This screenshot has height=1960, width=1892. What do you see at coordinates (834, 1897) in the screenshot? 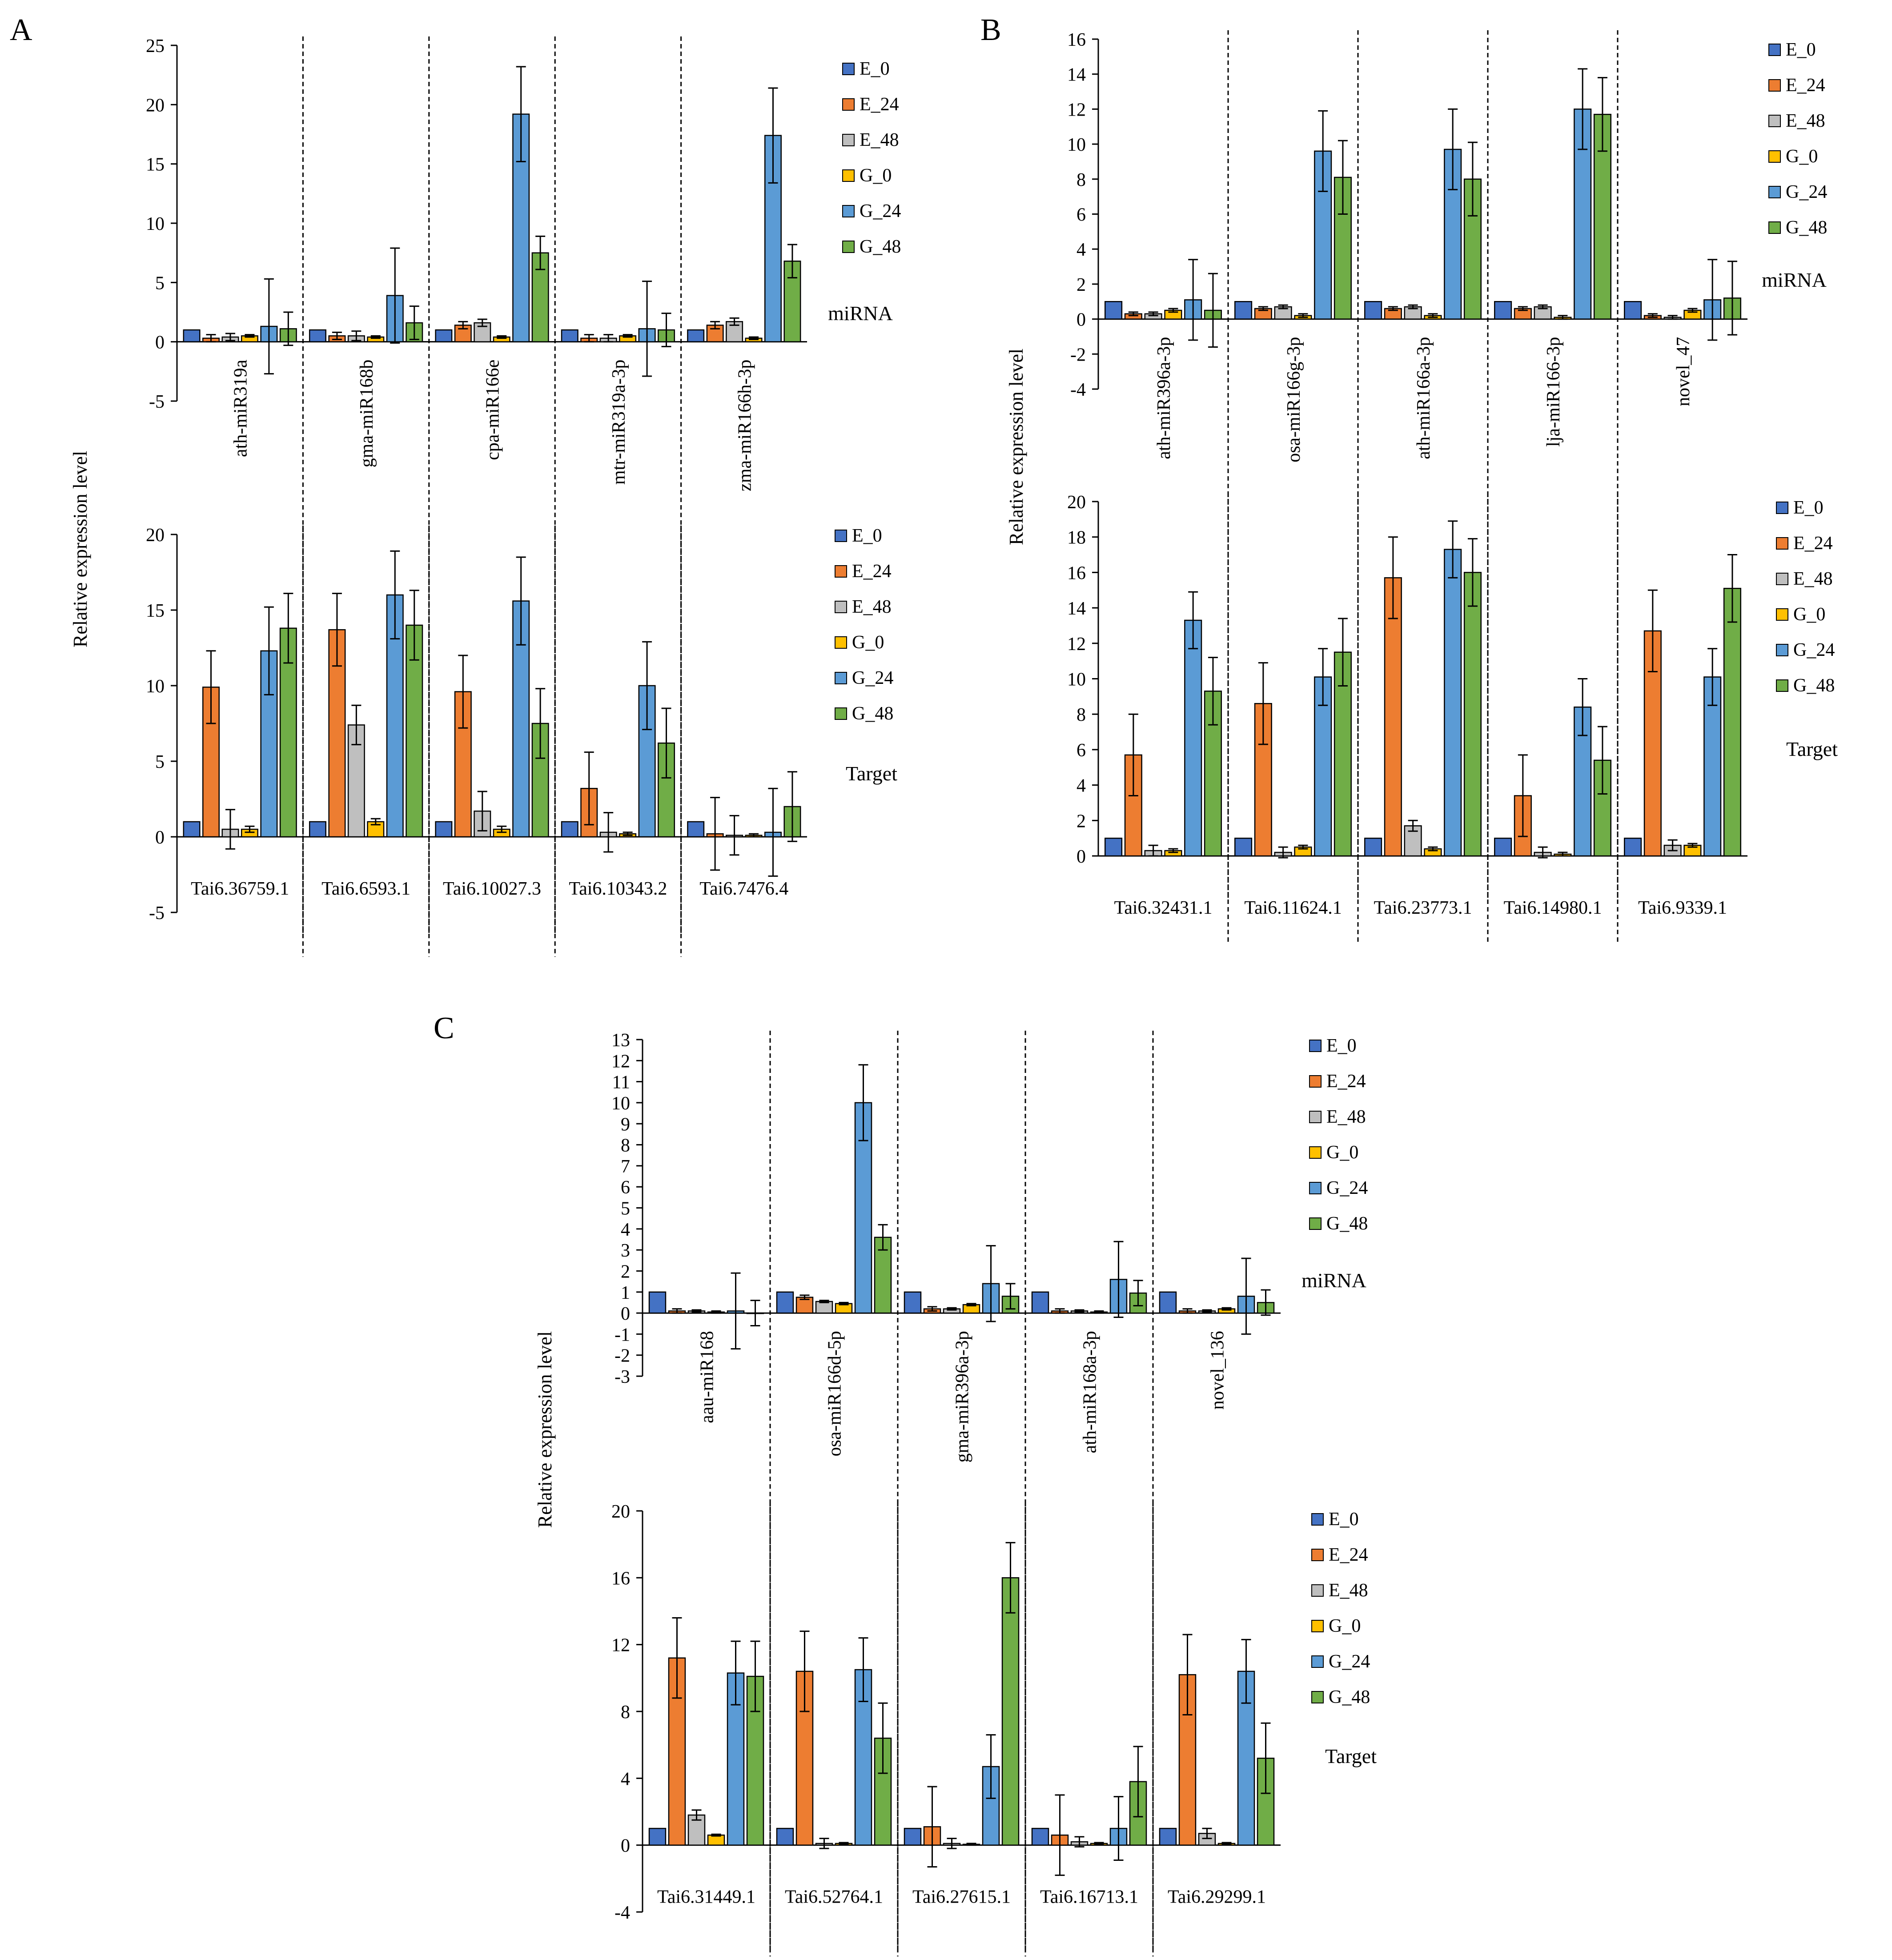
I see `category-label: Tai6.52764.1` at bounding box center [834, 1897].